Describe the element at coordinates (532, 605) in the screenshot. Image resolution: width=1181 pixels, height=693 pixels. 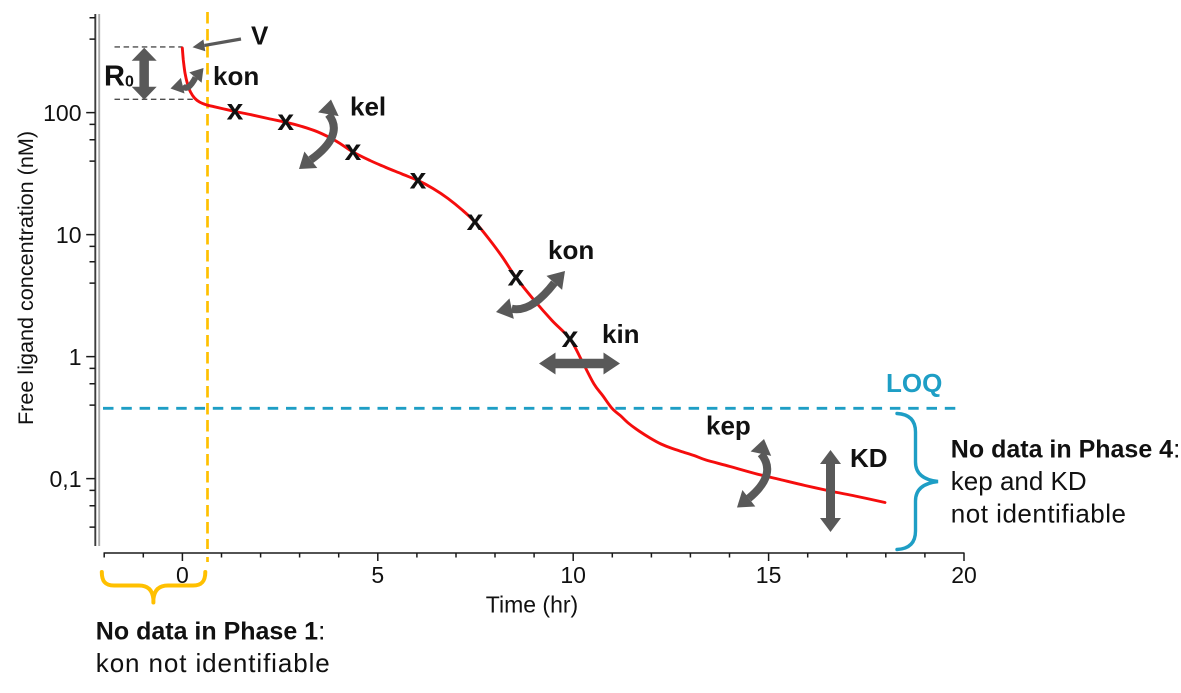
I see `svg-text: Time (hr)` at that location.